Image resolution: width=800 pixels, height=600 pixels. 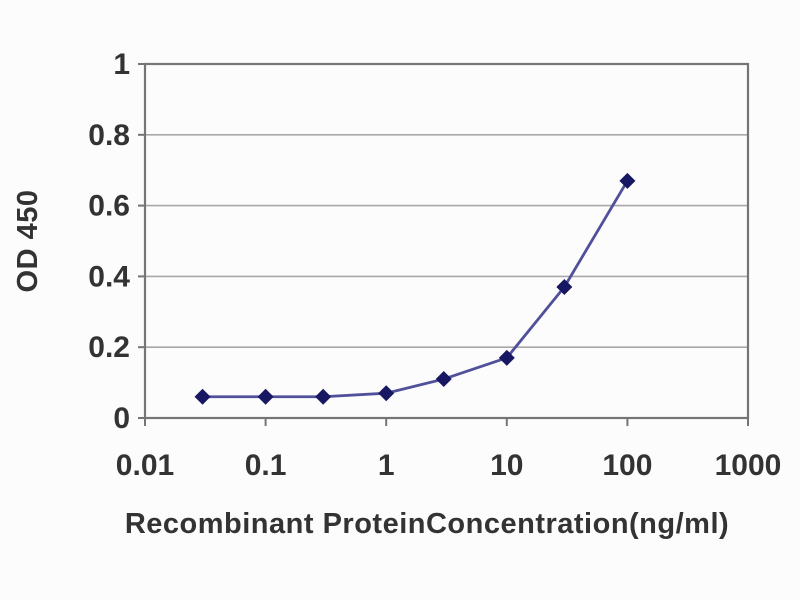 What do you see at coordinates (386, 465) in the screenshot?
I see `x-tick-label: 1` at bounding box center [386, 465].